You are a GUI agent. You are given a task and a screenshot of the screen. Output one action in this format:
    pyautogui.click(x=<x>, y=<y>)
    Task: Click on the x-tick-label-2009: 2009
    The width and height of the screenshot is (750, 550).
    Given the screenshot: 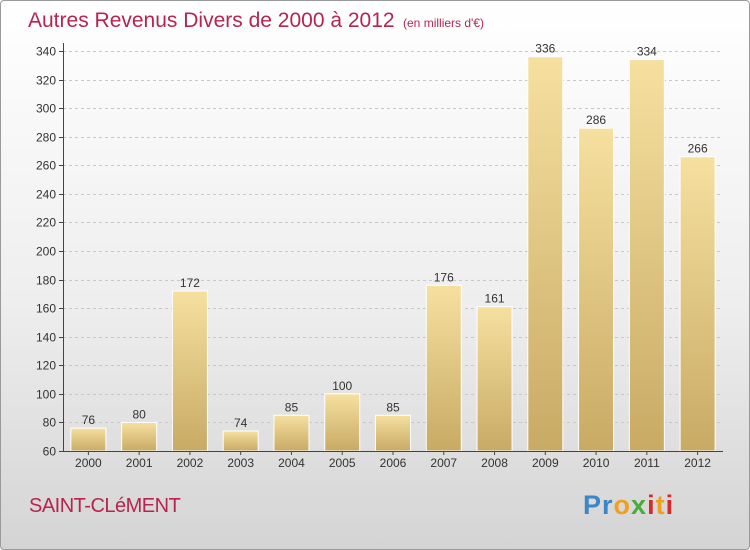 What is the action you would take?
    pyautogui.click(x=545, y=463)
    